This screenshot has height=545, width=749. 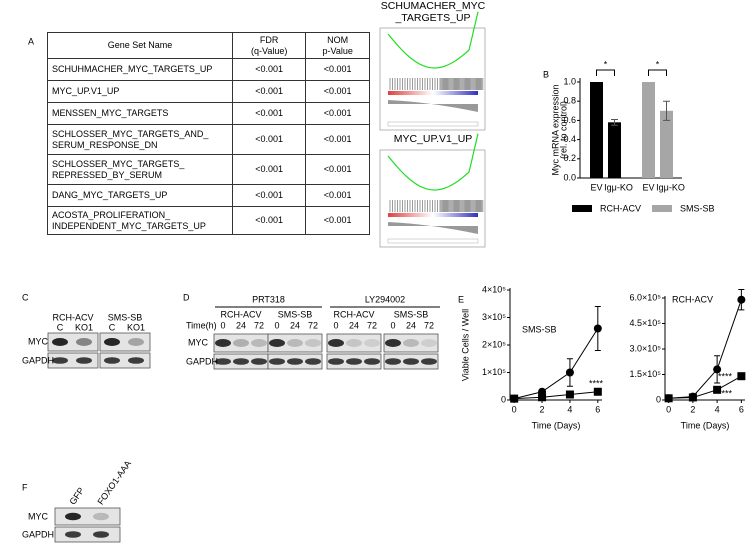 I want to click on enrichment-curve, so click(x=433, y=162).